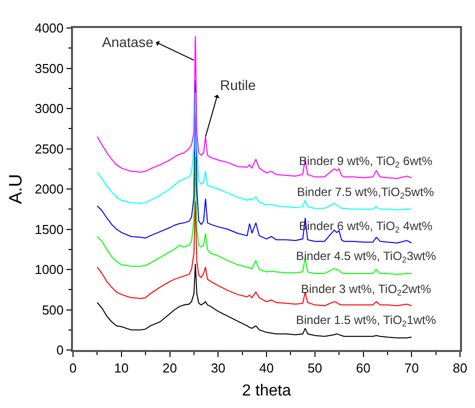 This screenshot has height=408, width=475. I want to click on y-axis-title: A.U, so click(15, 189).